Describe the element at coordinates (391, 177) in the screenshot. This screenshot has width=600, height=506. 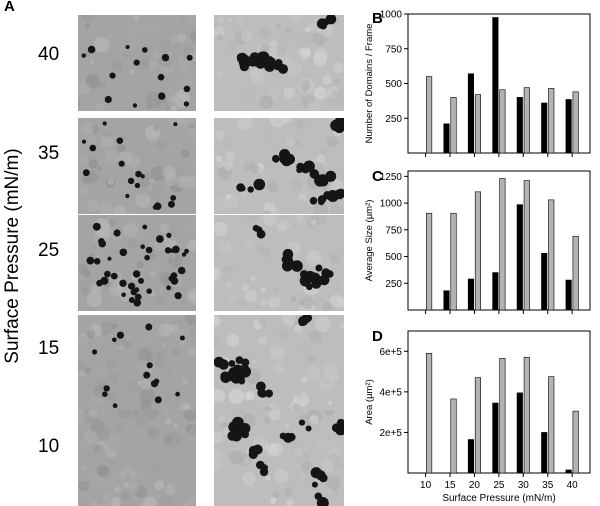
I see `panel-c-ytick-label: 1250` at that location.